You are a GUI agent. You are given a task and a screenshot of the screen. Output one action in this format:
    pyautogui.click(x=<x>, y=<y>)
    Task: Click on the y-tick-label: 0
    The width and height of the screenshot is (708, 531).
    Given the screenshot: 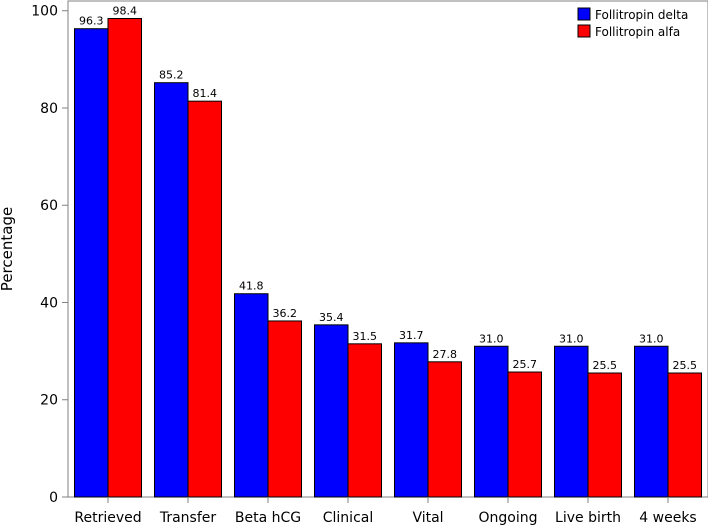 What is the action you would take?
    pyautogui.click(x=53, y=498)
    